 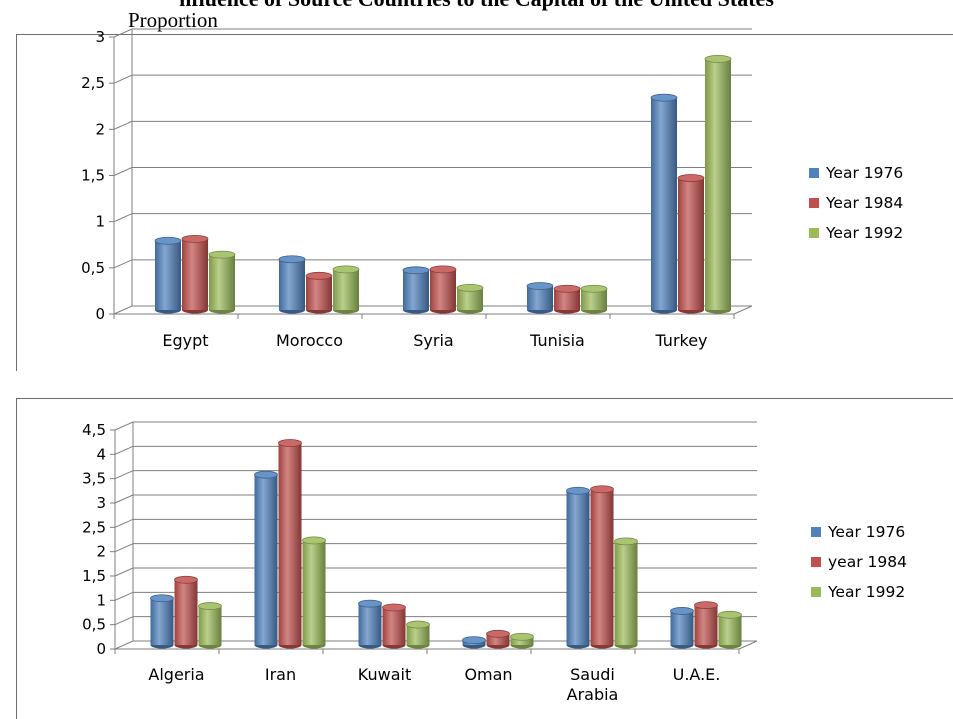 I want to click on y-tick-label: 4,5, so click(x=94, y=430).